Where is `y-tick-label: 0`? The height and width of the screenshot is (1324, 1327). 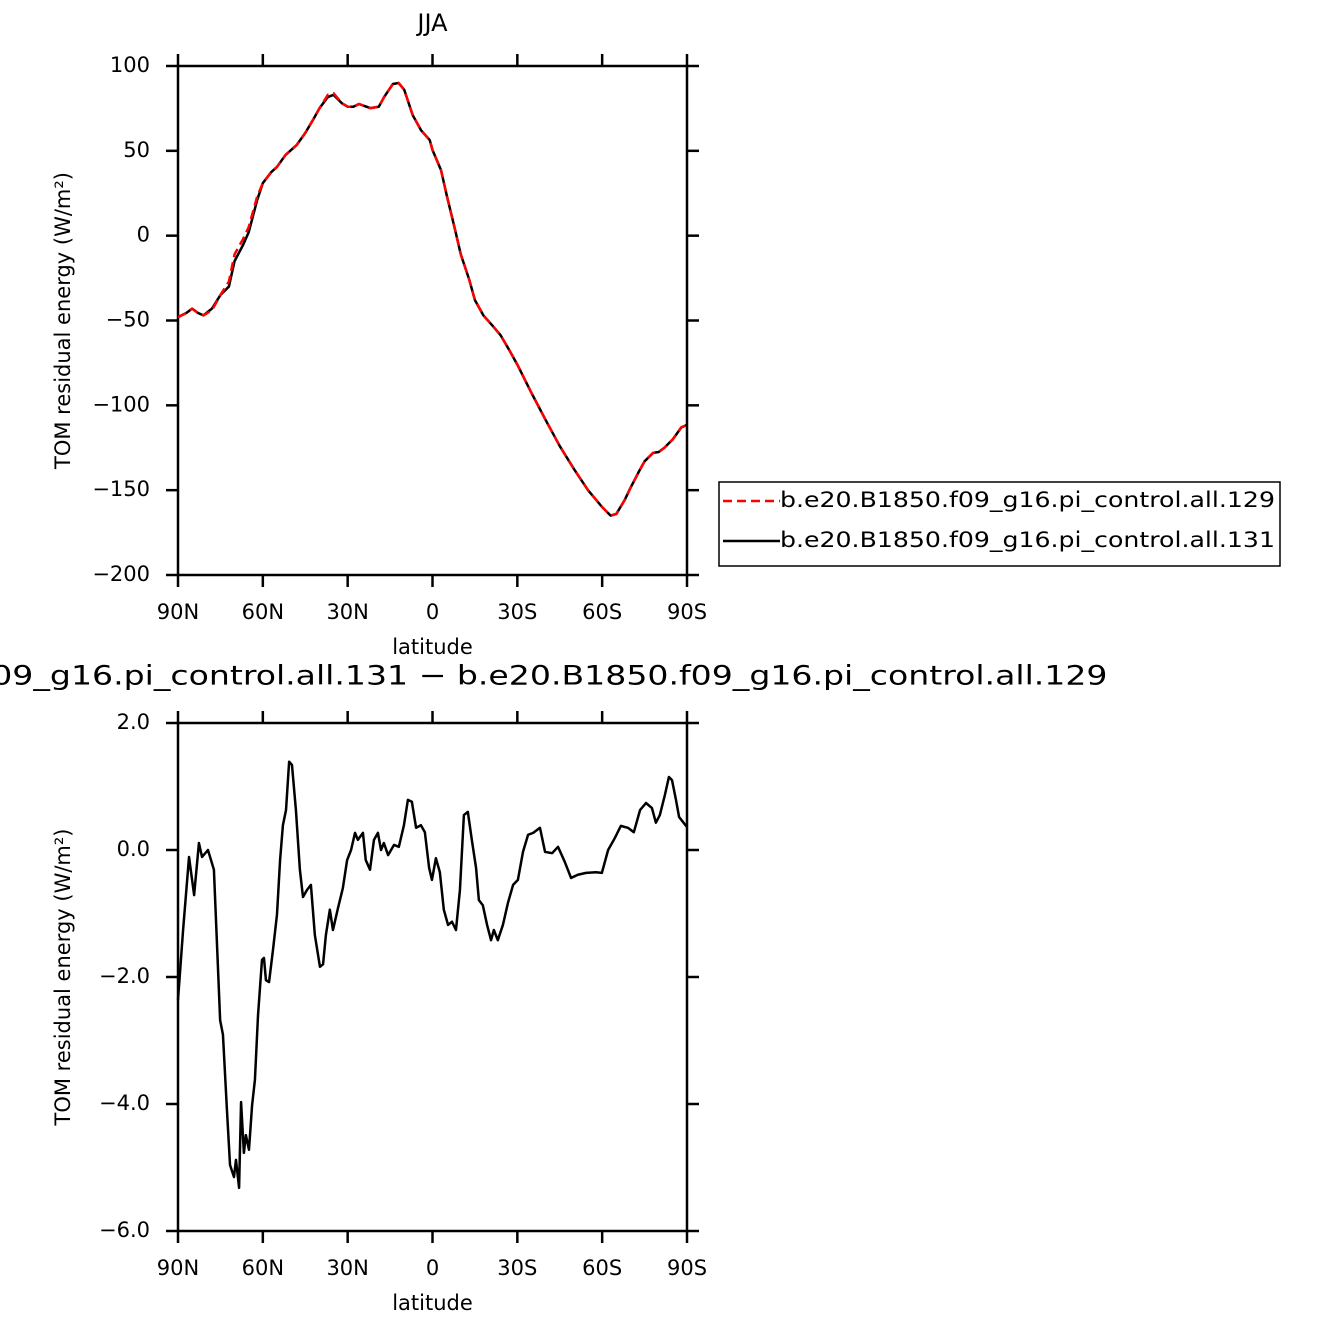 y-tick-label: 0 is located at coordinates (143, 235).